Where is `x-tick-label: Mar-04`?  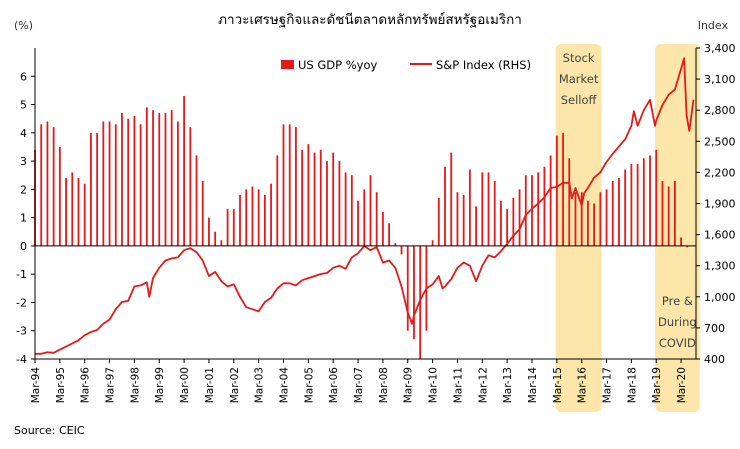
x-tick-label: Mar-04 is located at coordinates (284, 385).